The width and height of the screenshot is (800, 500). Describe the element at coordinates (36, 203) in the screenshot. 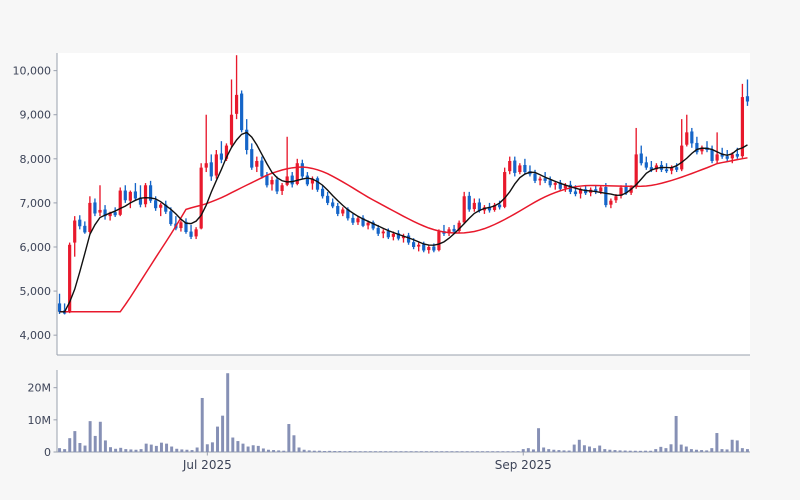

I see `price-tick-label: 7,000` at that location.